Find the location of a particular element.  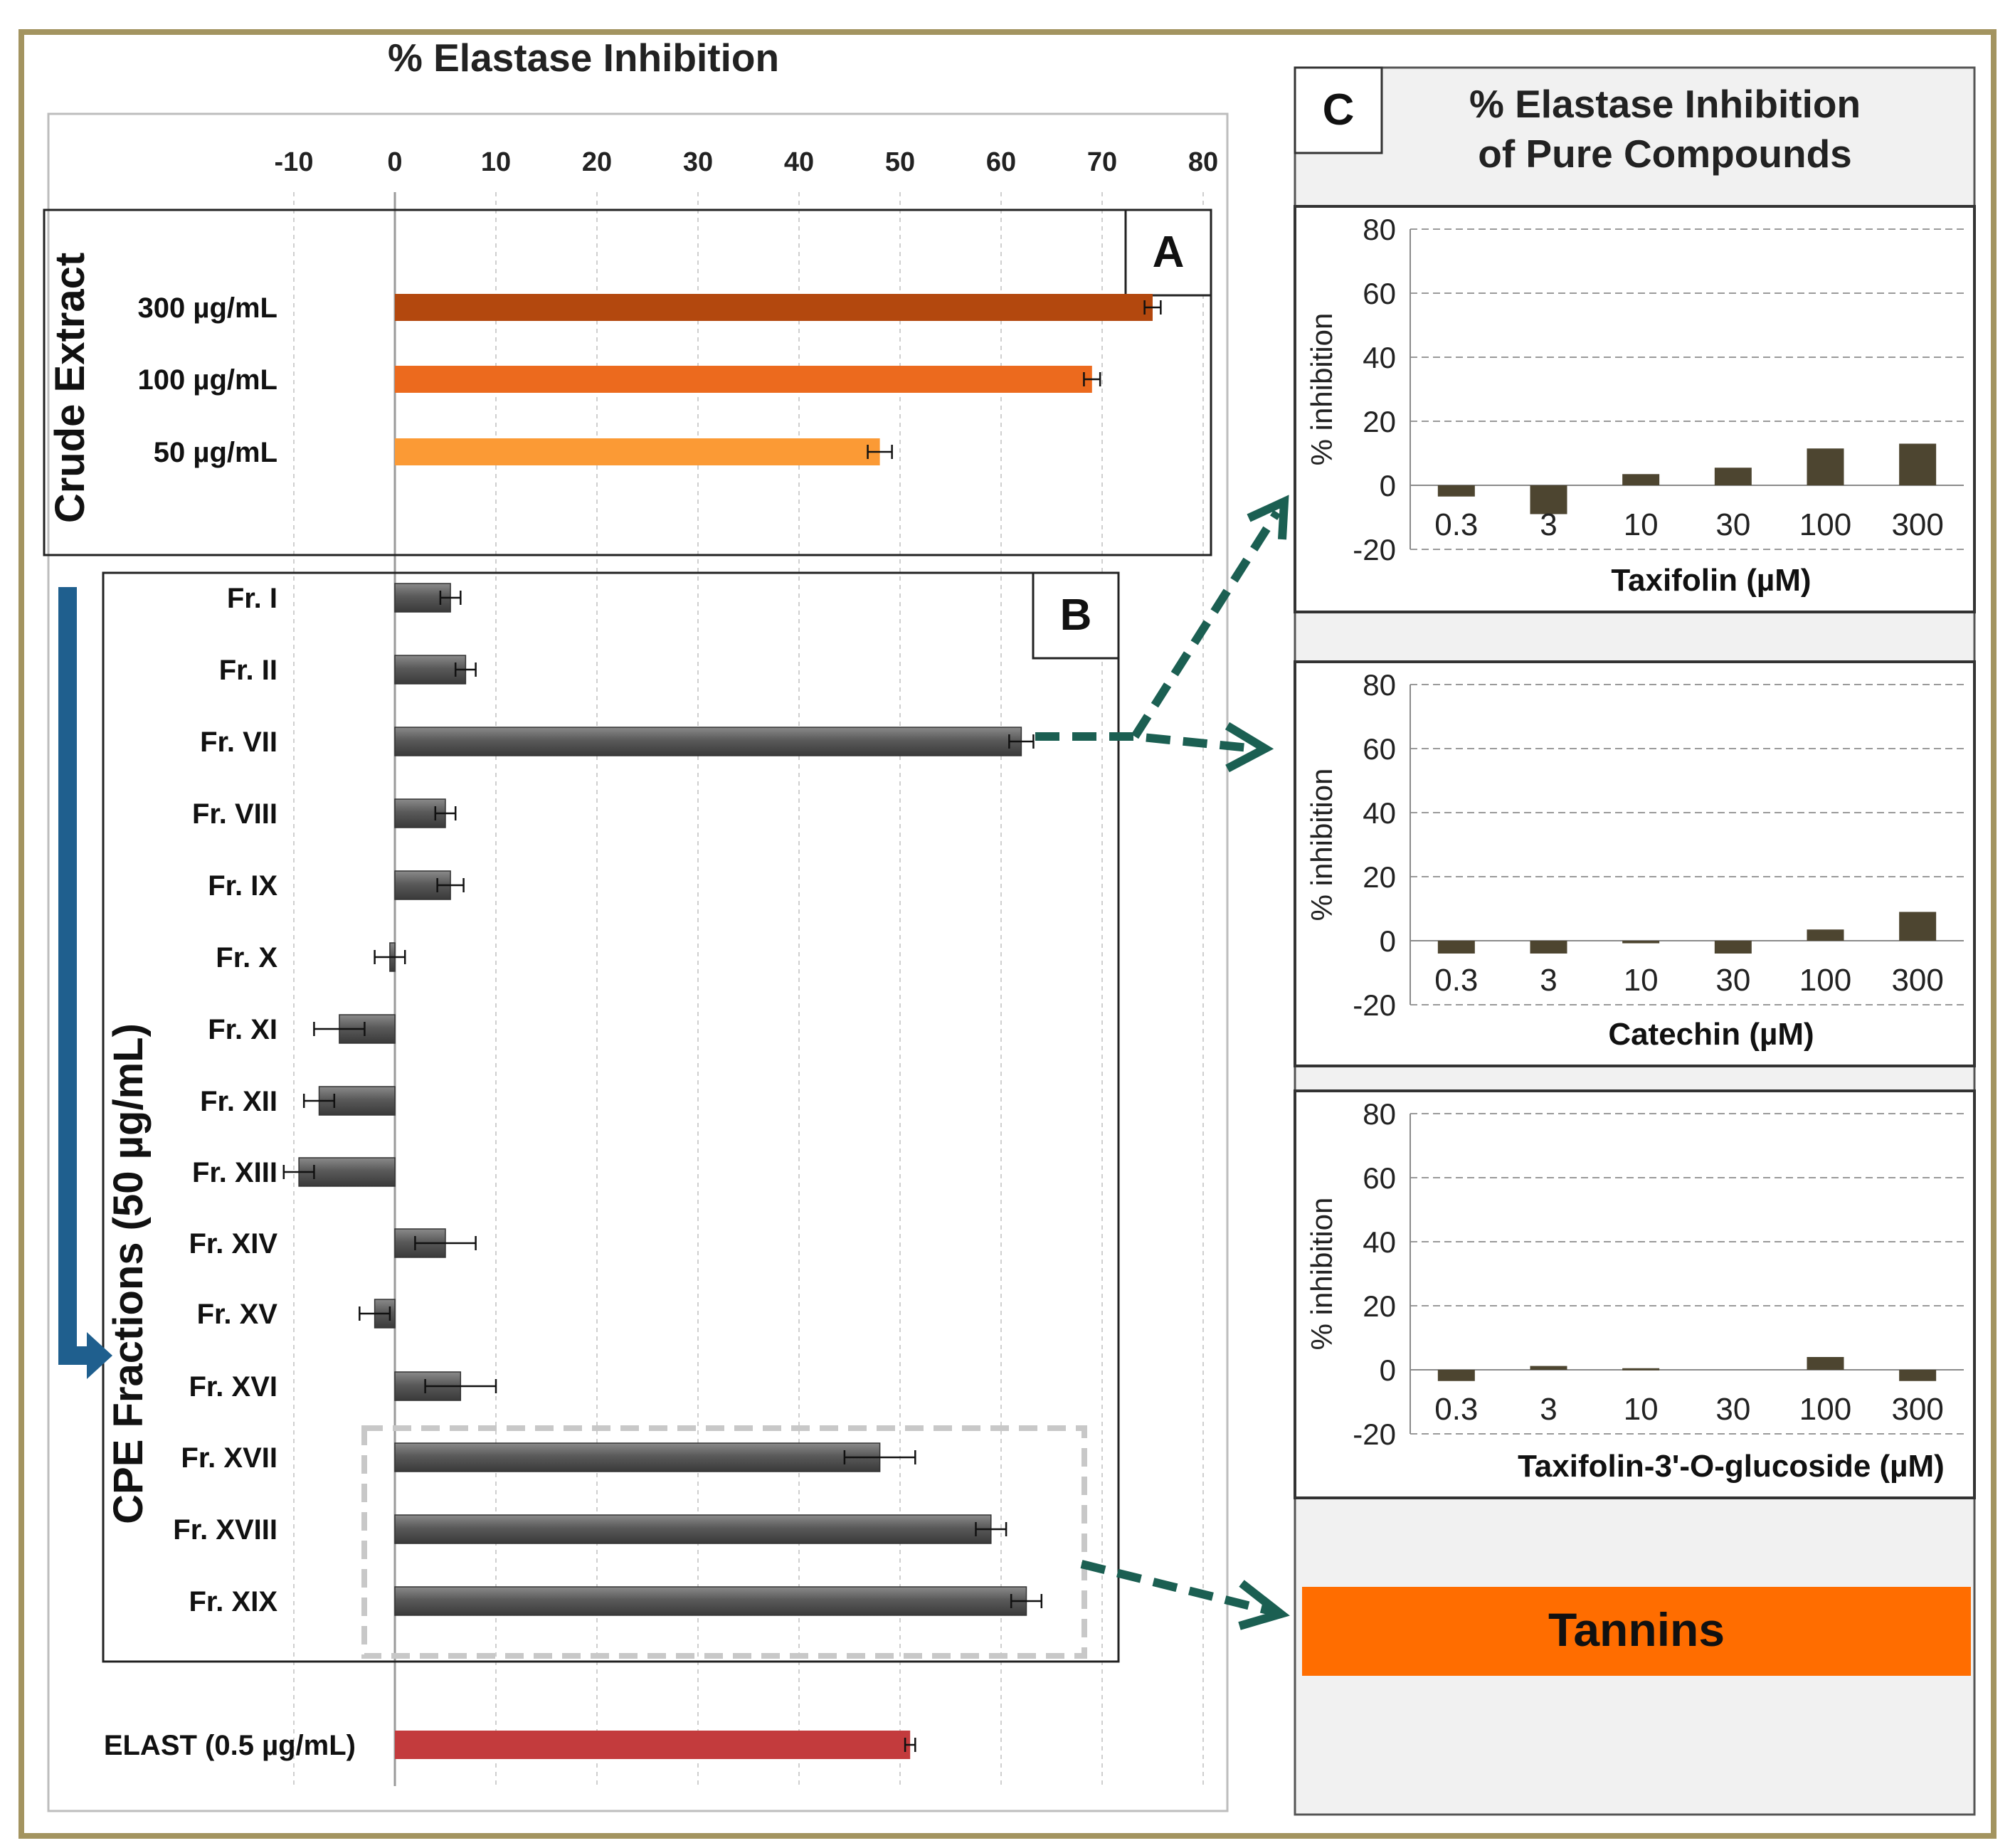

category-label: 100 µg/mL is located at coordinates (207, 380).